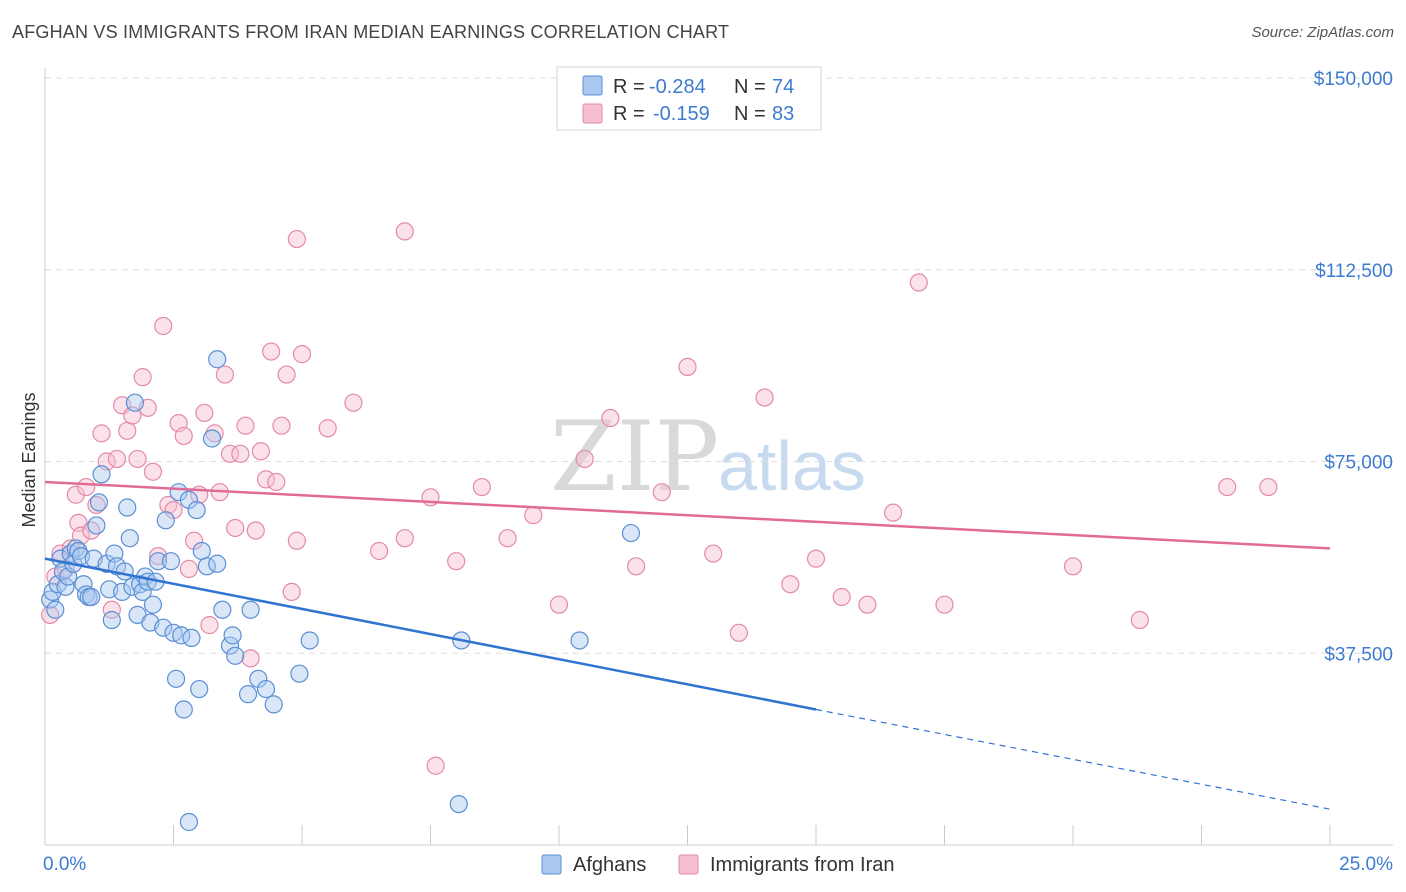 Image resolution: width=1406 pixels, height=892 pixels. What do you see at coordinates (609, 865) in the screenshot?
I see `legend-label-afghans: Afghans` at bounding box center [609, 865].